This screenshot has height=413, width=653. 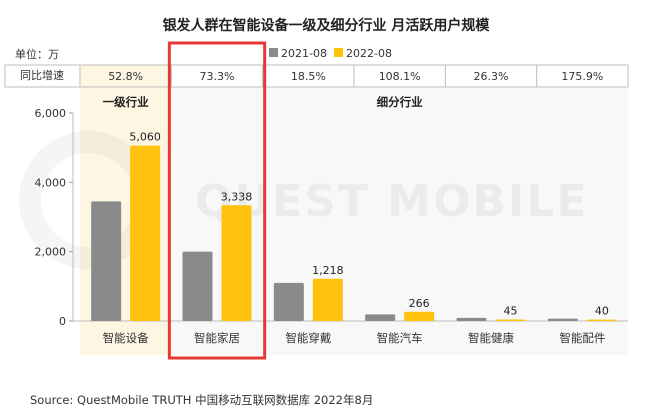 I want to click on growth-row-frame, so click(x=316, y=76).